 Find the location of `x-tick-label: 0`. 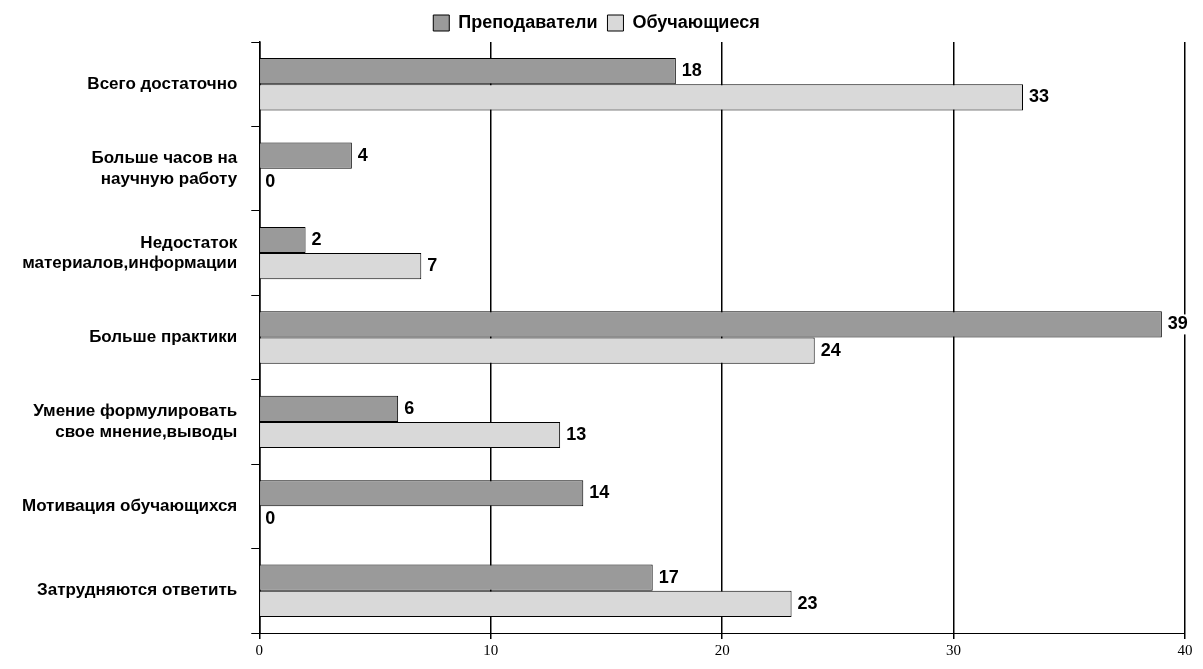

x-tick-label: 0 is located at coordinates (259, 649).